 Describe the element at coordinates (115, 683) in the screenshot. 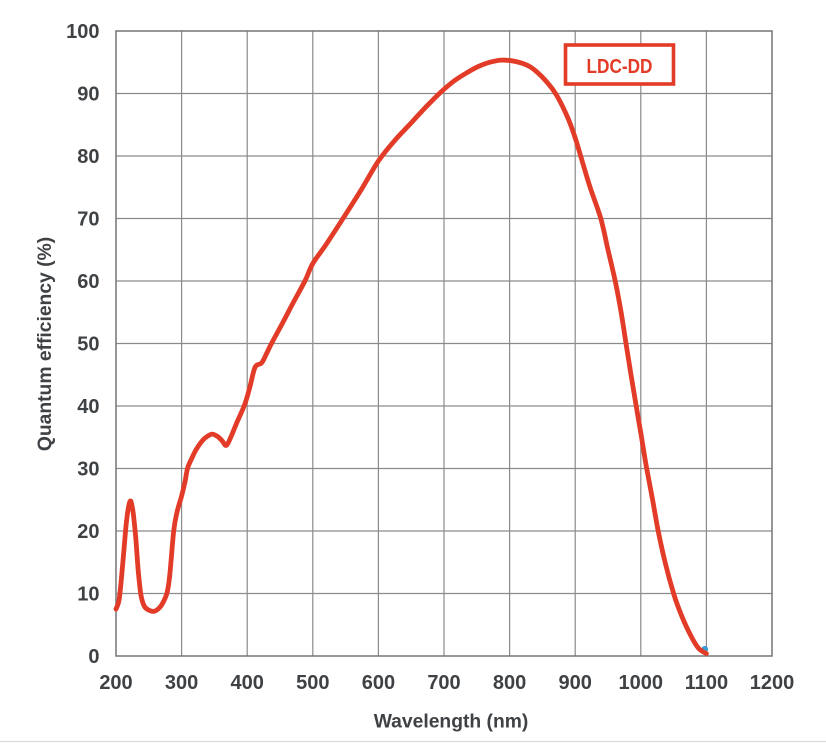

I see `svg-text: 200` at that location.